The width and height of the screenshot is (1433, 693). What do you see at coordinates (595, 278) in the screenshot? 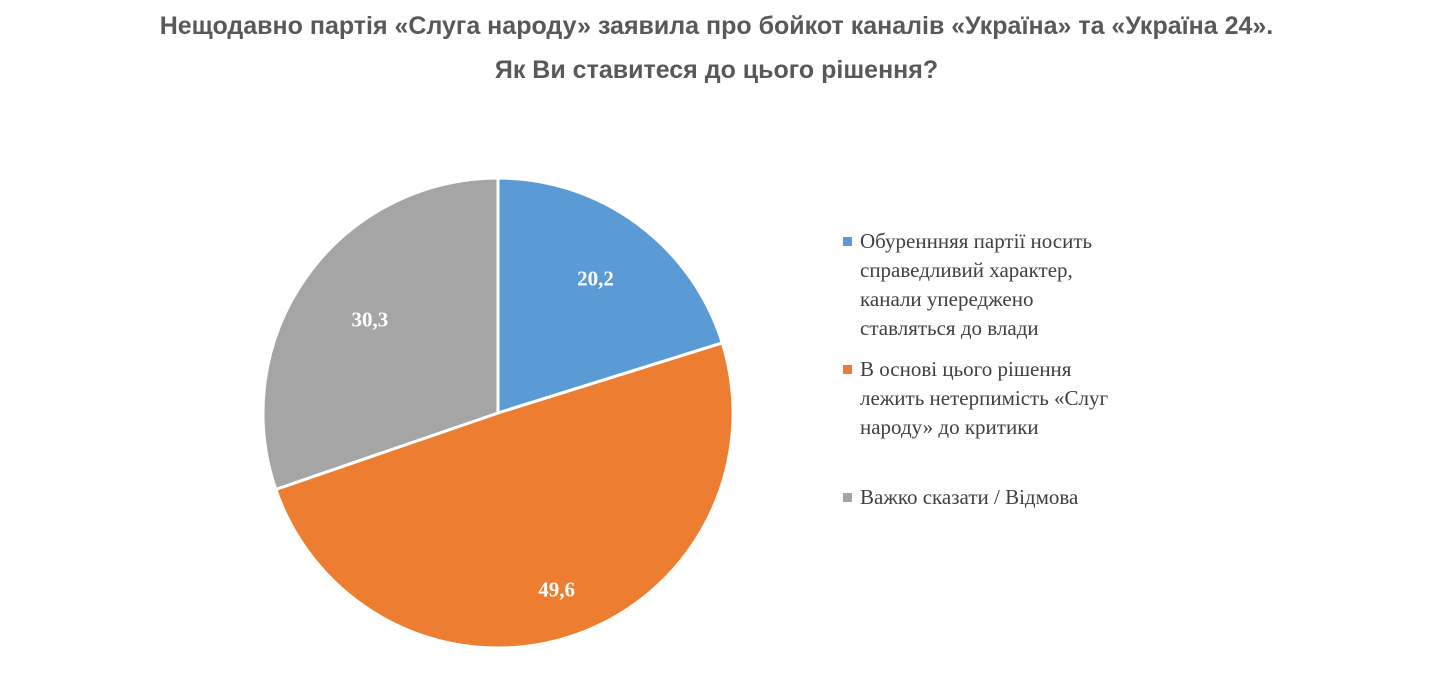
I see `slice-value-label: 20,2` at bounding box center [595, 278].